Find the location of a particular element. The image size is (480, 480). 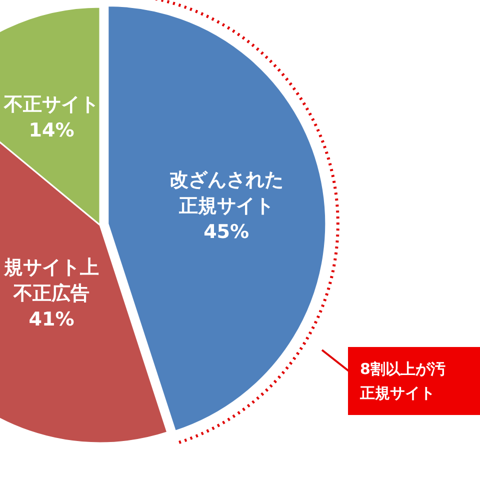

slice-label: 改ざんされた正規サイト is located at coordinates (226, 192).